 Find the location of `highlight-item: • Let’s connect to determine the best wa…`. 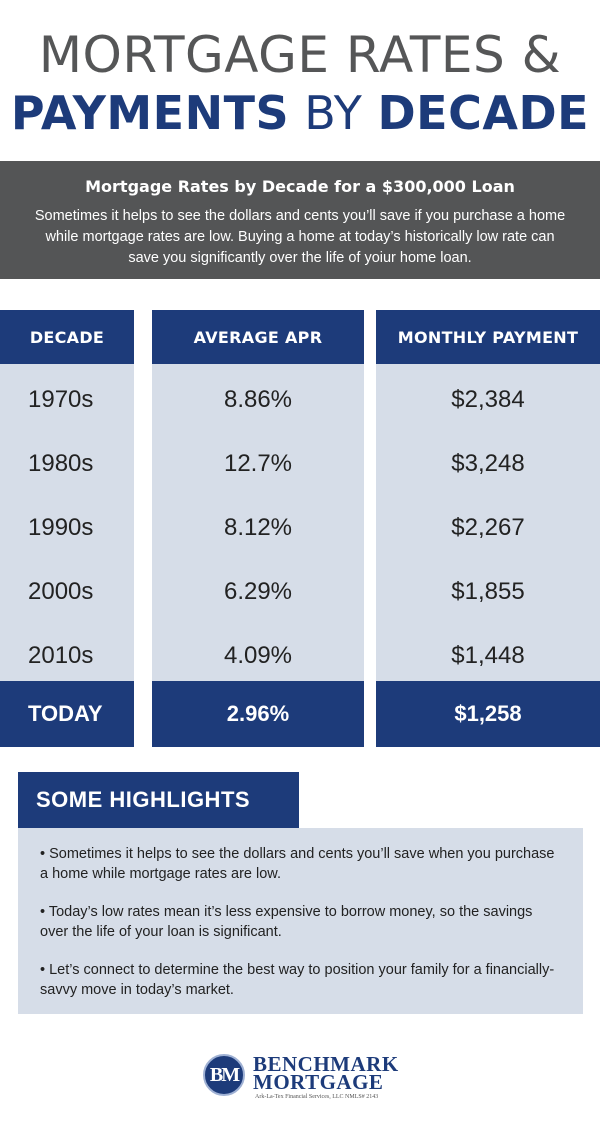

highlight-item: • Let’s connect to determine the best wa… is located at coordinates (297, 980).